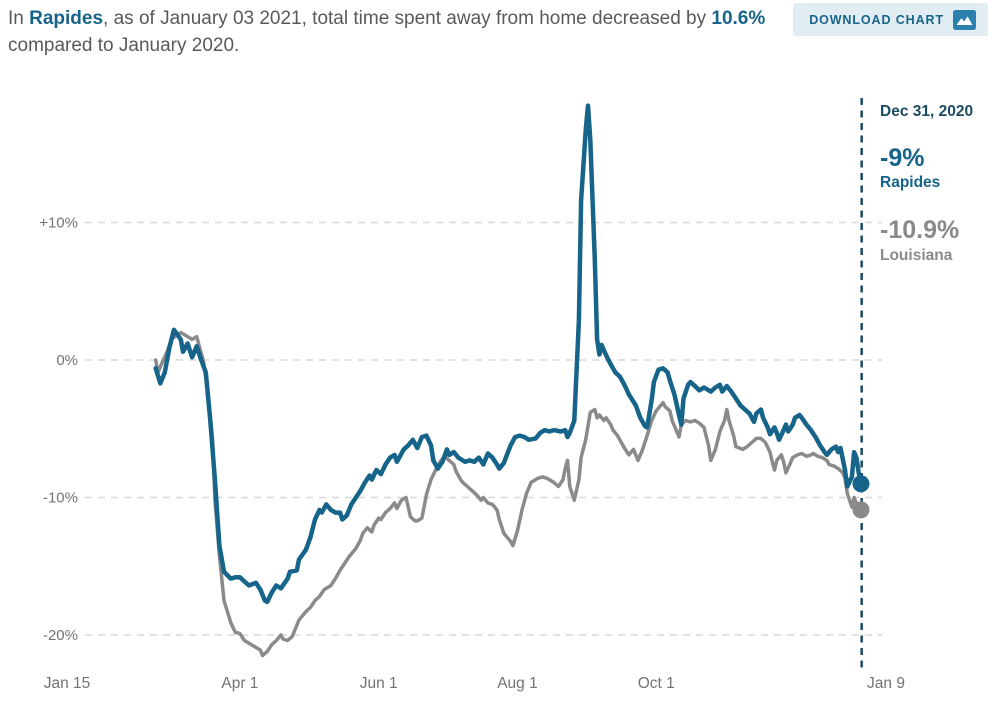 The height and width of the screenshot is (710, 988). What do you see at coordinates (58, 223) in the screenshot?
I see `y-tick-label: +10%` at bounding box center [58, 223].